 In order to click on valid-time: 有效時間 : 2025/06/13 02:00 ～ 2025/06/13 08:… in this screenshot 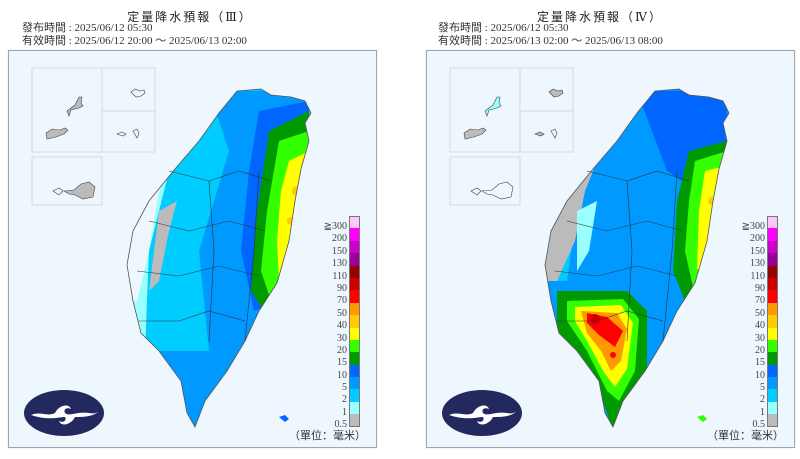, I will do `click(550, 41)`.